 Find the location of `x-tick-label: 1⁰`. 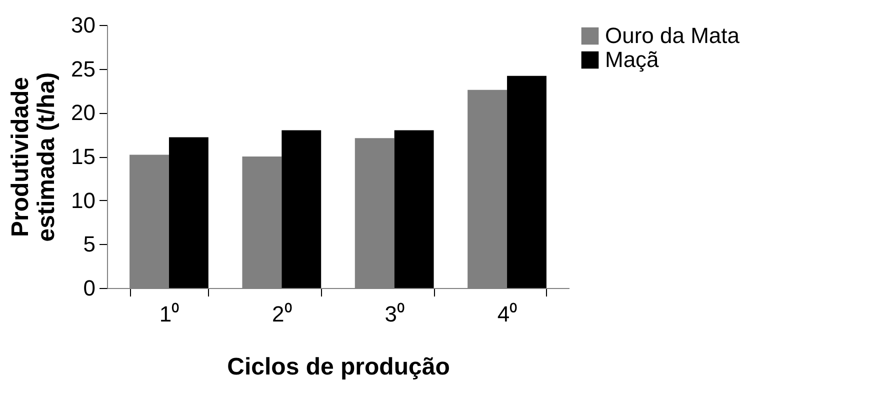

x-tick-label: 1⁰ is located at coordinates (169, 314).